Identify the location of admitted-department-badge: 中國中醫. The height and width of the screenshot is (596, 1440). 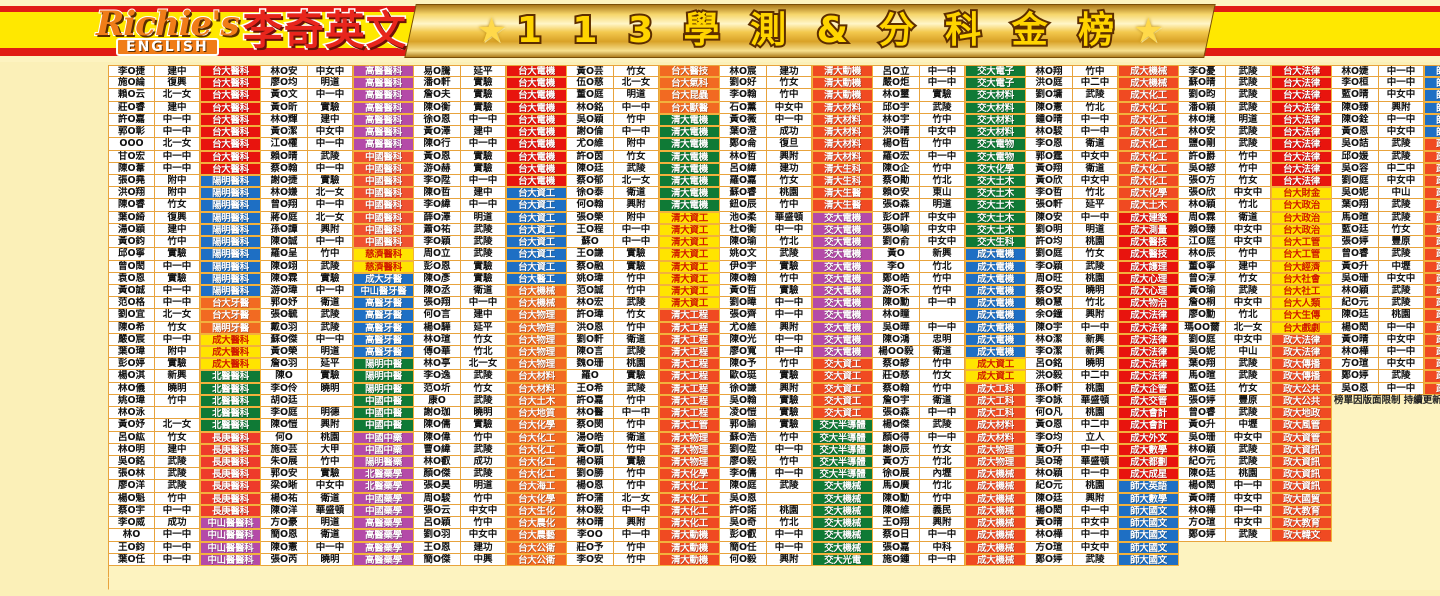
(383, 425).